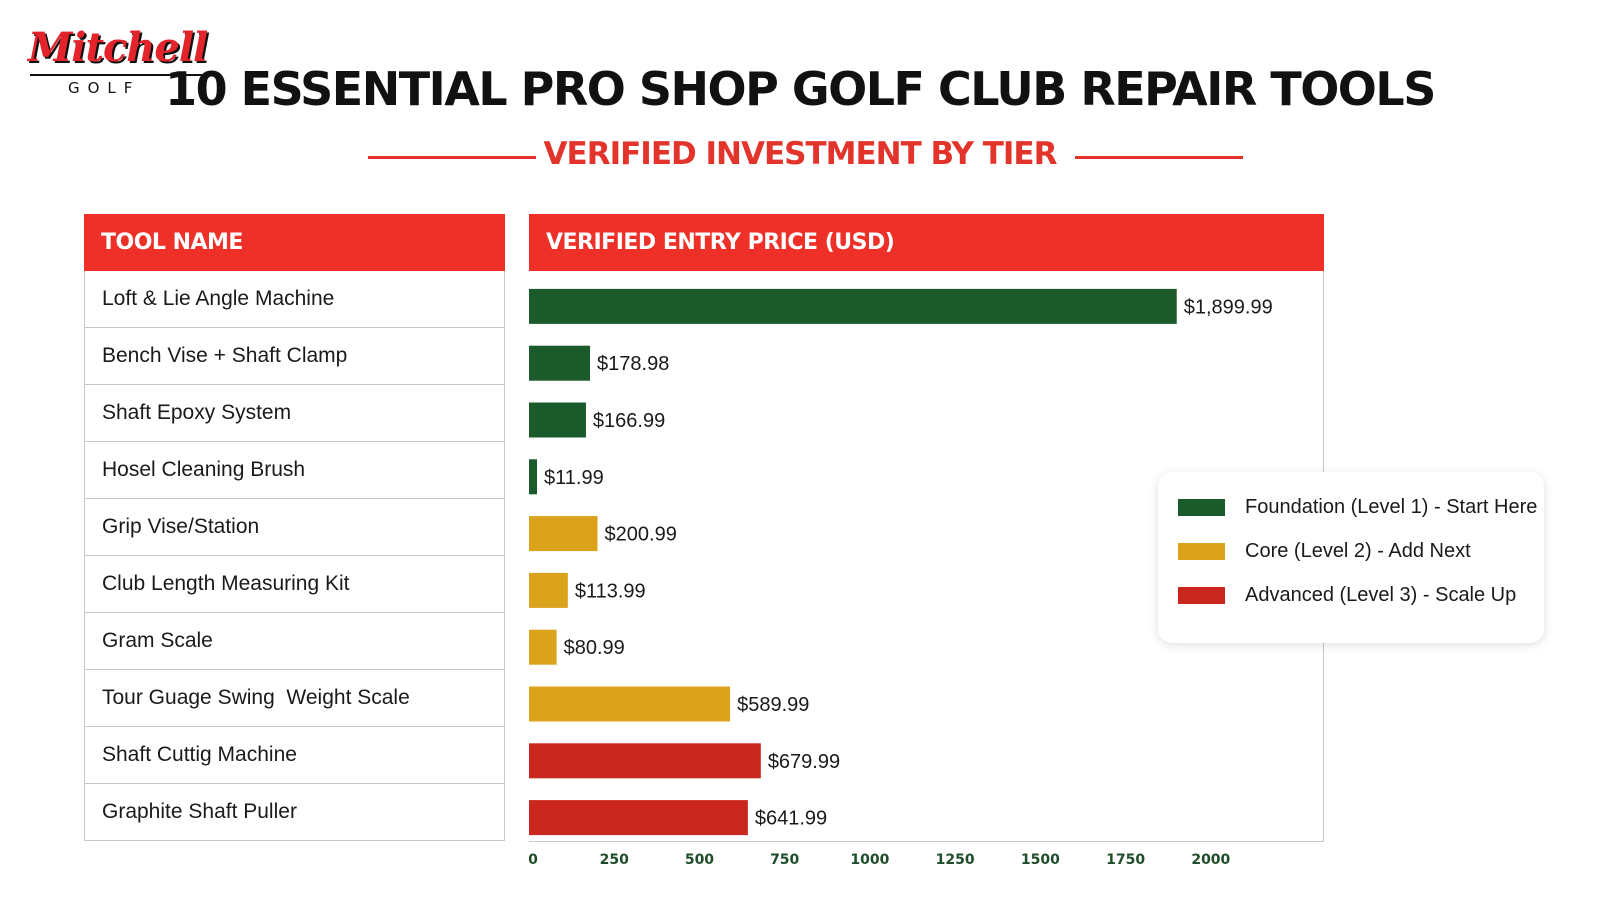  Describe the element at coordinates (294, 242) in the screenshot. I see `tool-name-header: TOOL NAME` at that location.